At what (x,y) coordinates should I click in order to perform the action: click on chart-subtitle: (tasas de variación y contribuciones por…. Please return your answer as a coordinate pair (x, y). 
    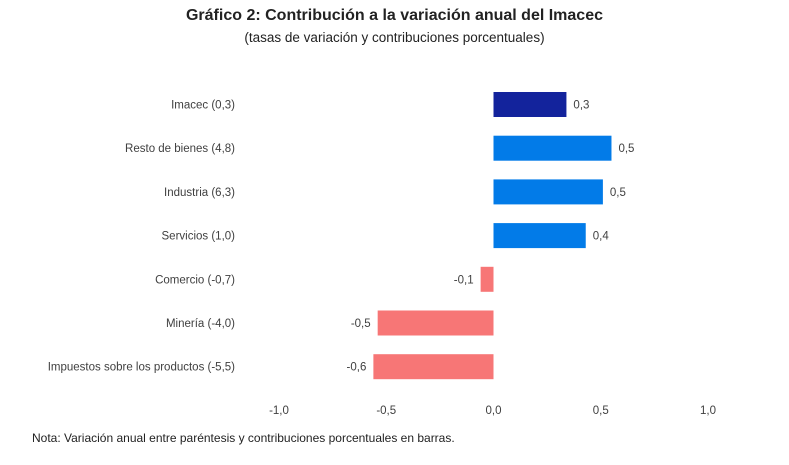
    Looking at the image, I should click on (394, 37).